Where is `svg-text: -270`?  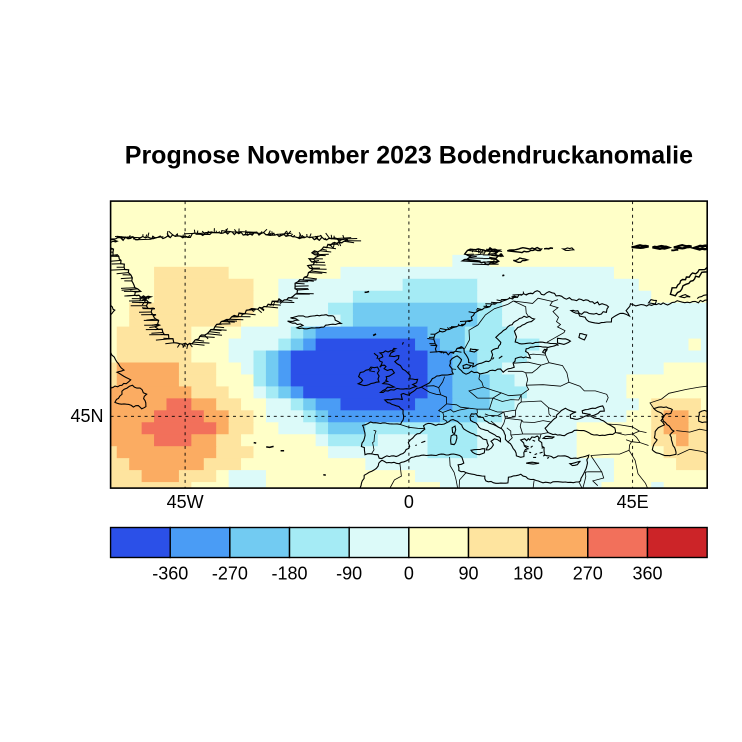 svg-text: -270 is located at coordinates (230, 574).